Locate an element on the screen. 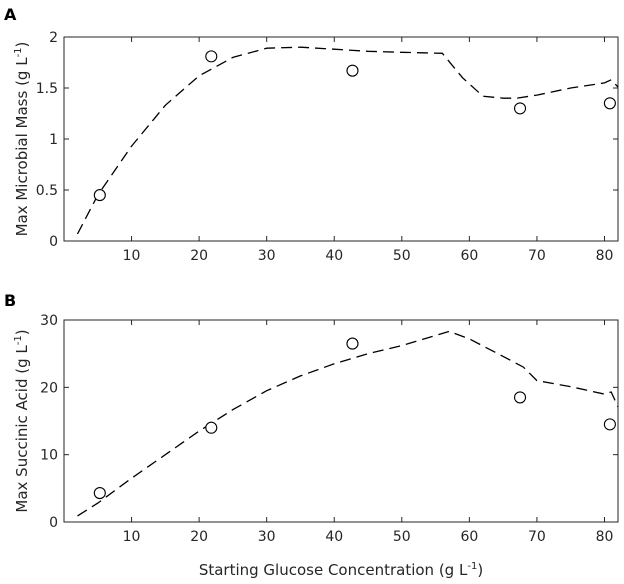  panel-b-x-tick-label: 30 is located at coordinates (267, 537).